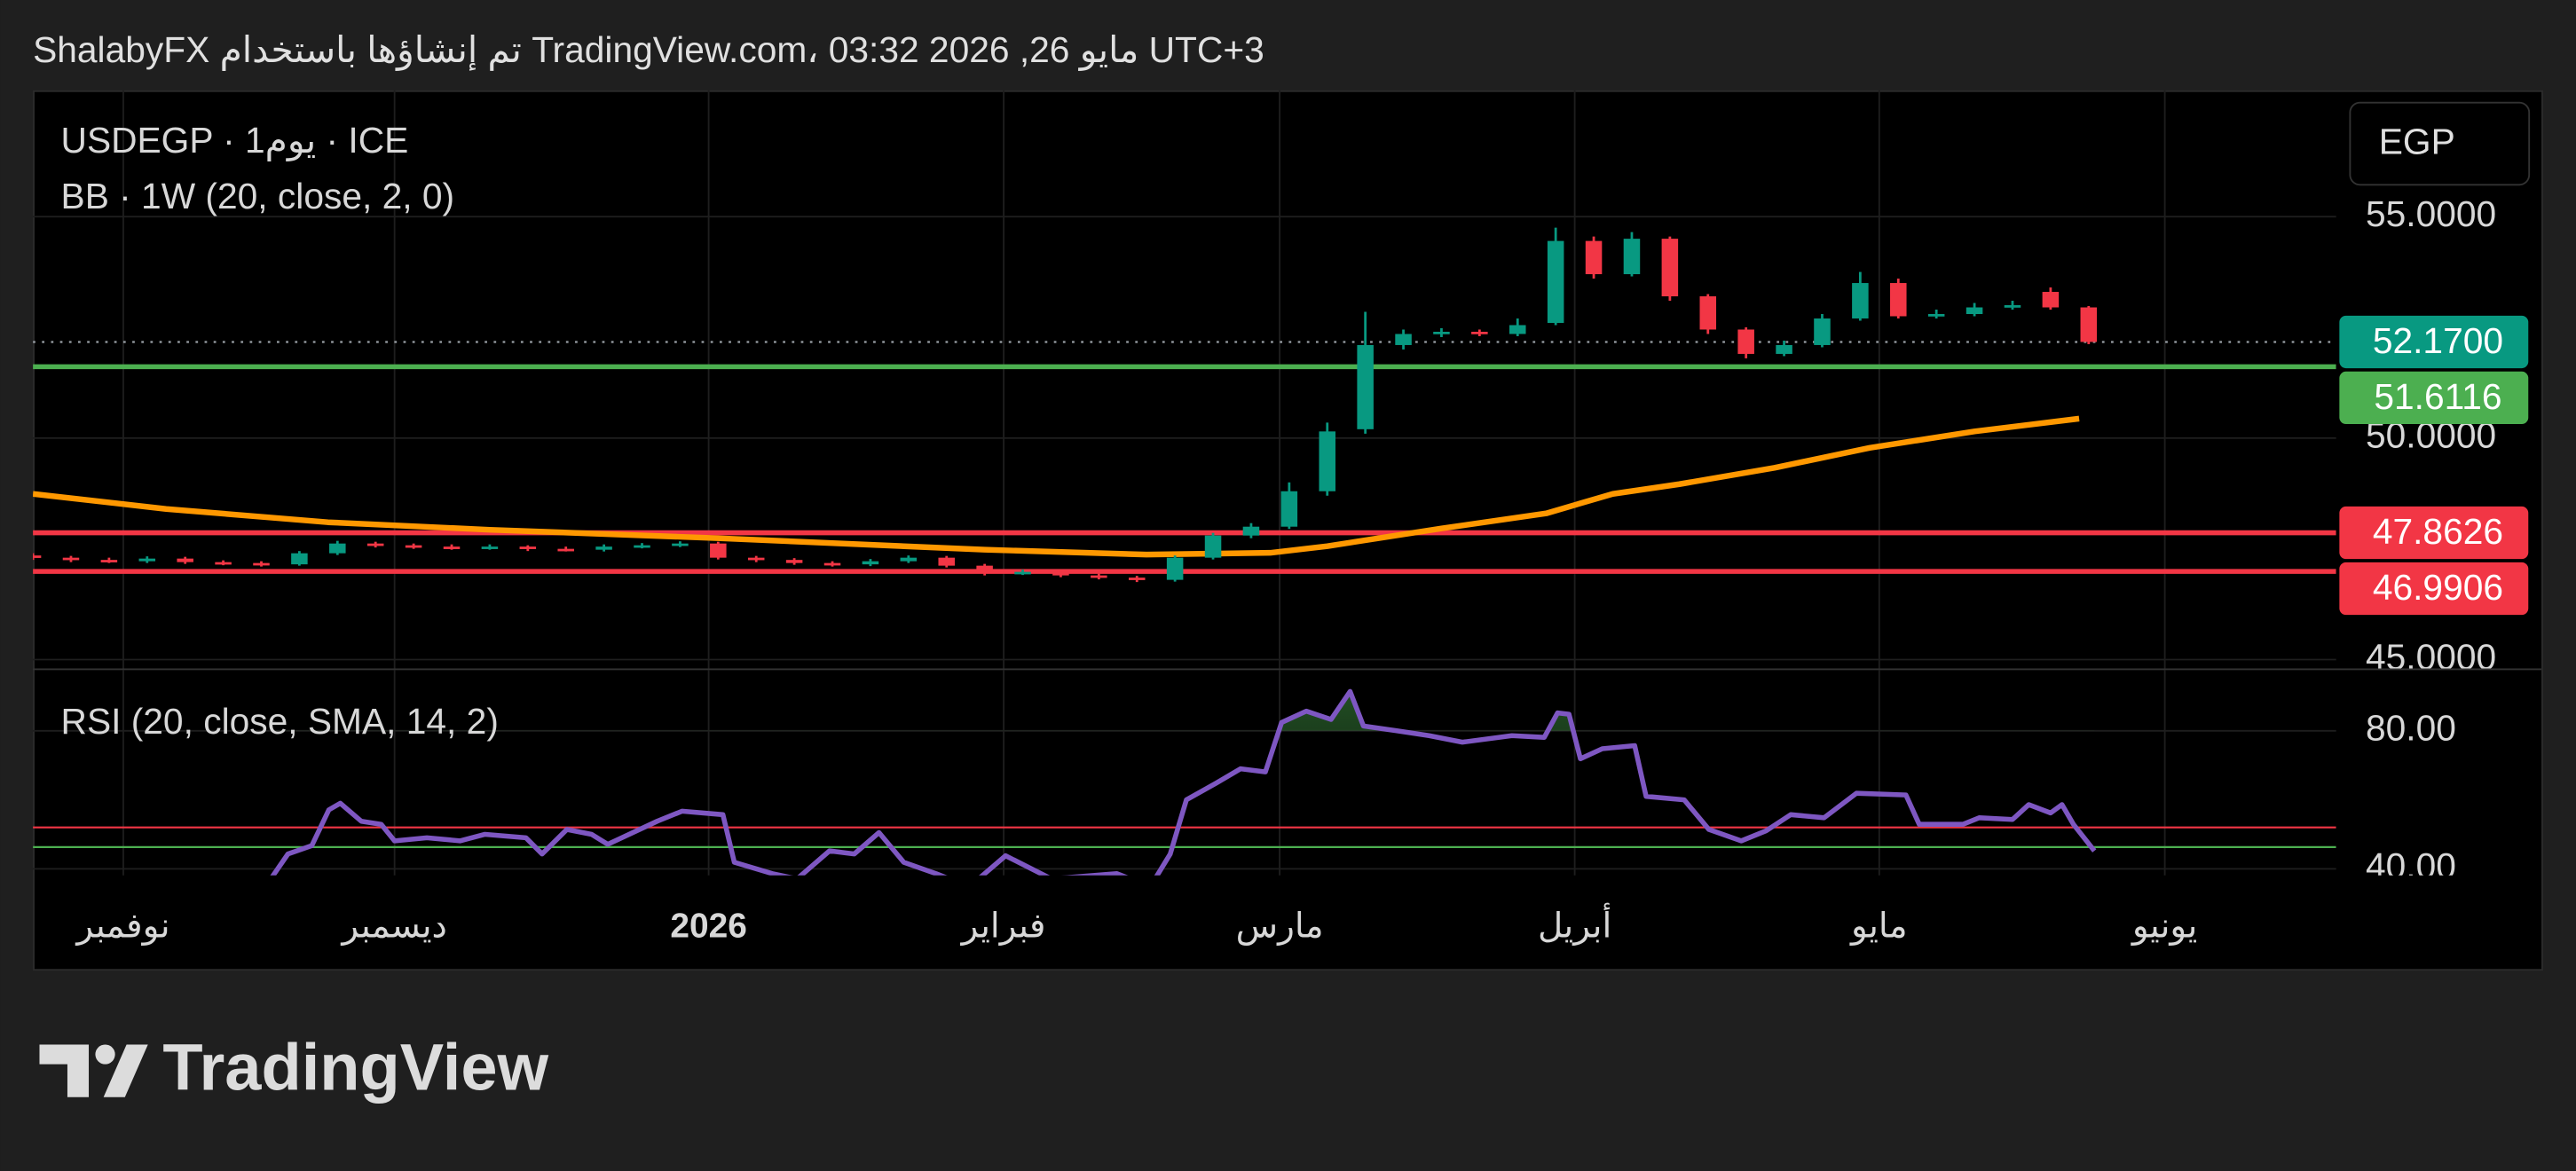  What do you see at coordinates (122, 926) in the screenshot?
I see `x-tick-label: نوفمبر` at bounding box center [122, 926].